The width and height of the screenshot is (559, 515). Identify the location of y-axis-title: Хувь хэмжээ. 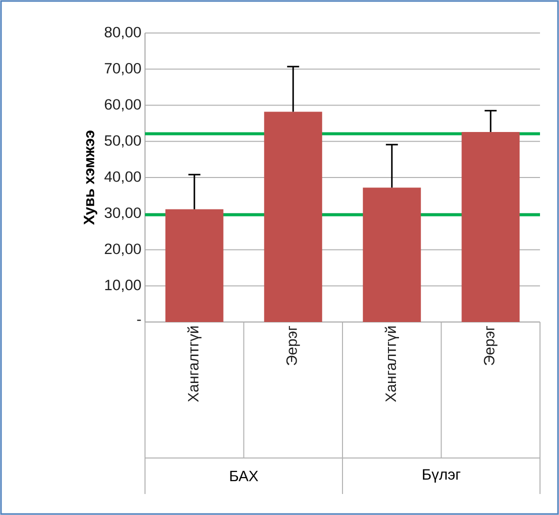
(91, 177).